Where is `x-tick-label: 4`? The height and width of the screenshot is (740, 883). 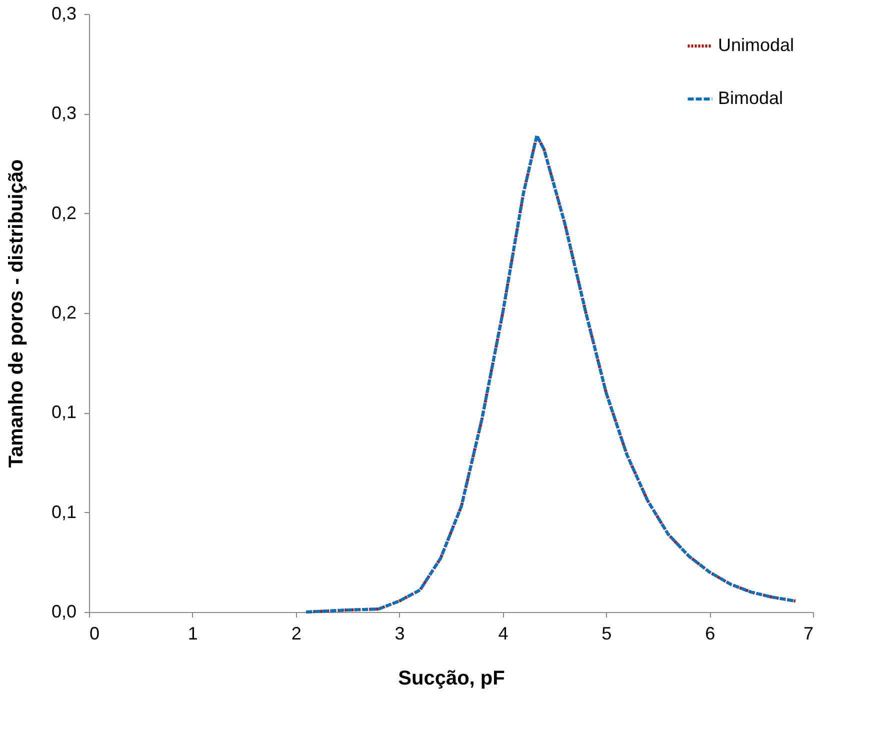 x-tick-label: 4 is located at coordinates (503, 634).